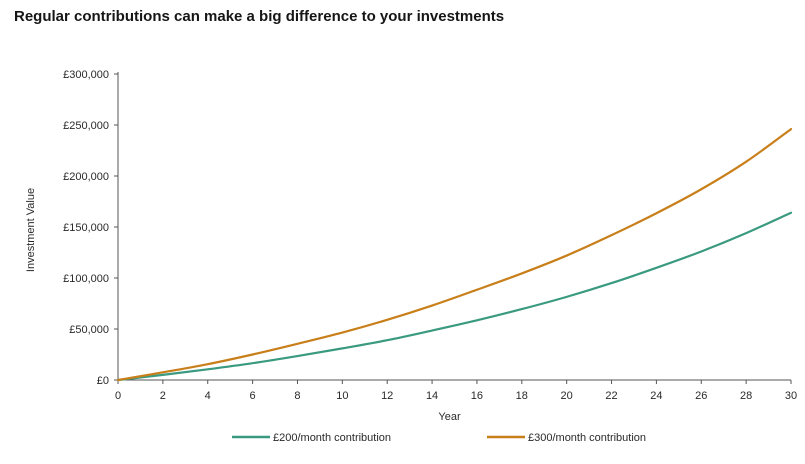 The image size is (805, 464). What do you see at coordinates (522, 396) in the screenshot?
I see `x-tick-label: 18` at bounding box center [522, 396].